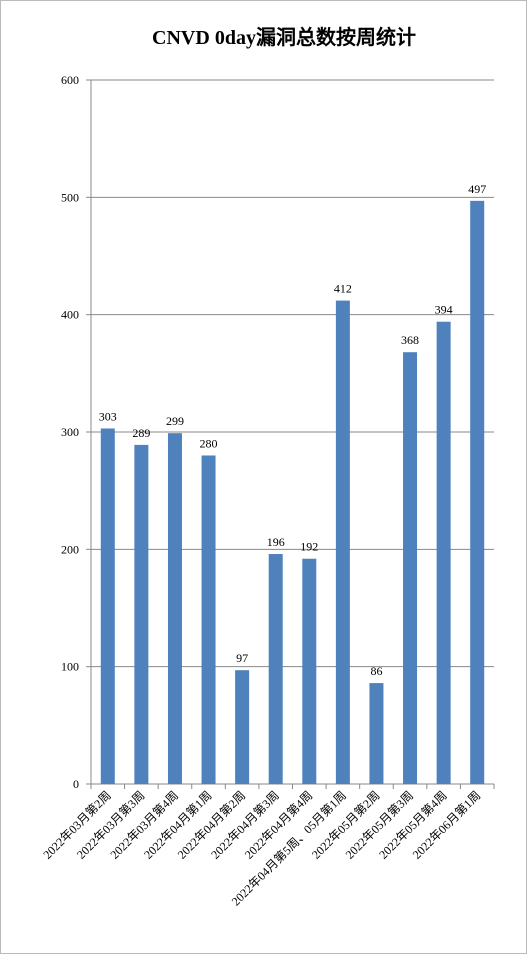 This screenshot has height=954, width=527. Describe the element at coordinates (76, 784) in the screenshot. I see `y-tick-label: 0` at that location.